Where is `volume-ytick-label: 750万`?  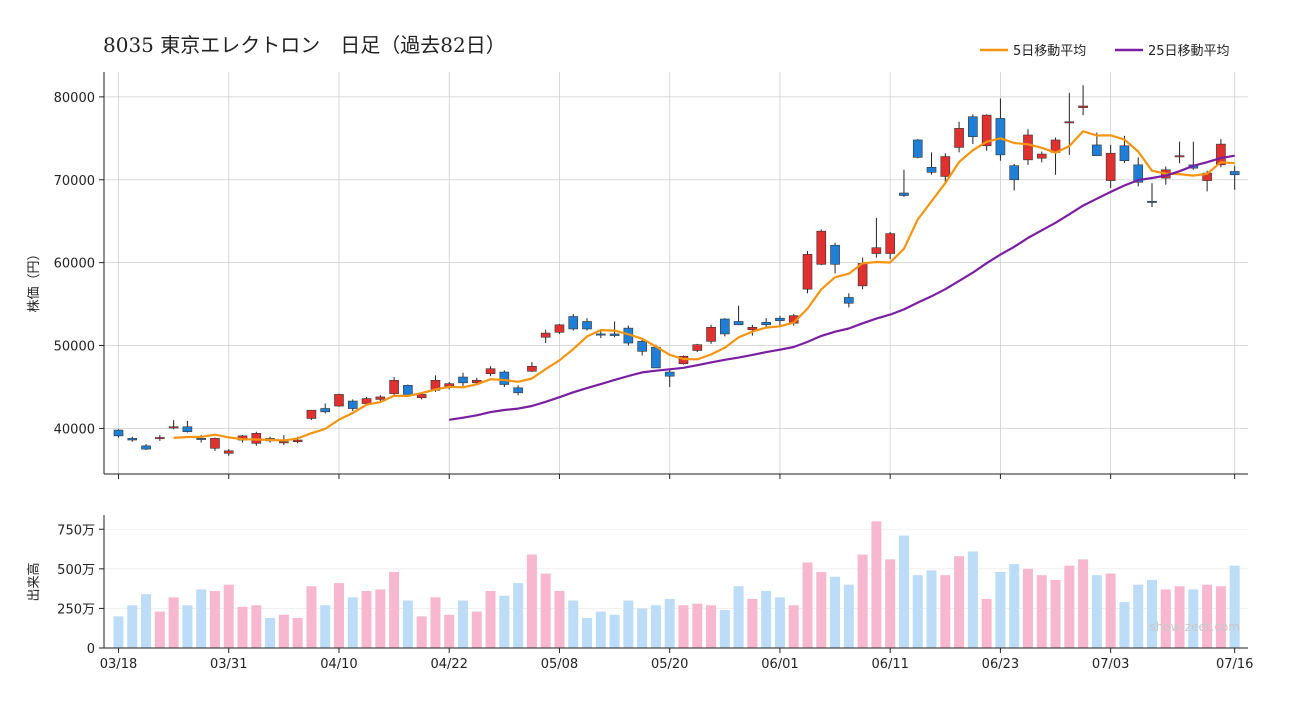 volume-ytick-label: 750万 is located at coordinates (76, 530).